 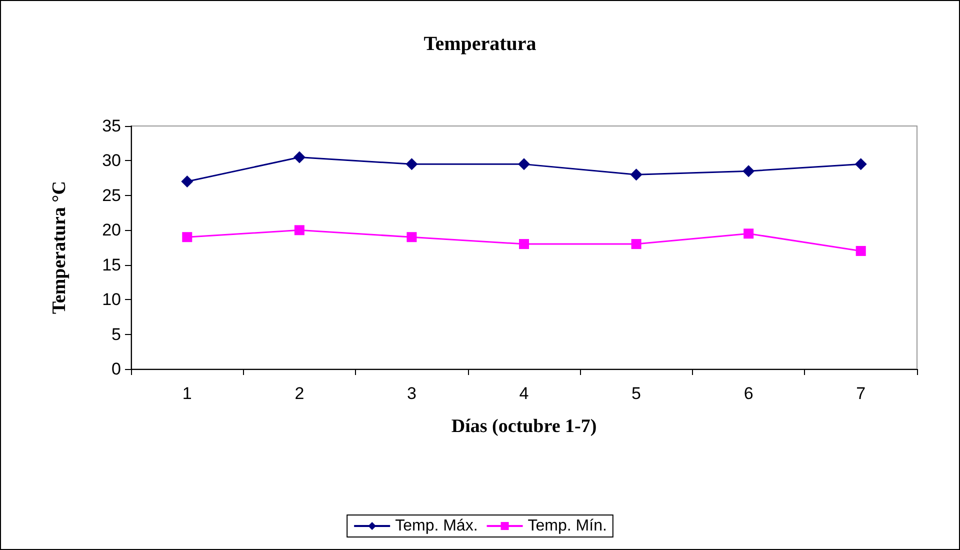 What do you see at coordinates (111, 160) in the screenshot?
I see `y-tick-label: 30` at bounding box center [111, 160].